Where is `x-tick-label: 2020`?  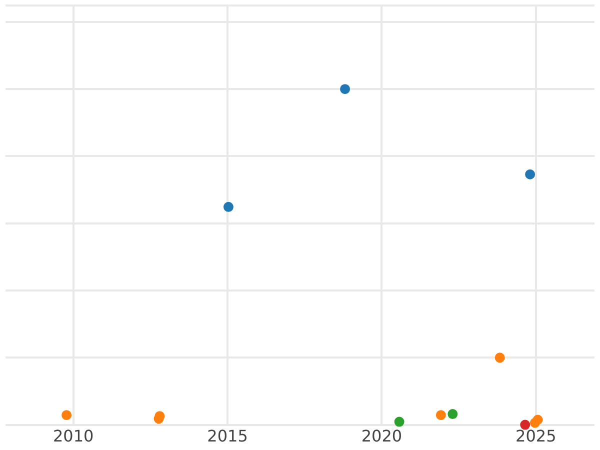
x-tick-label: 2020 is located at coordinates (381, 436).